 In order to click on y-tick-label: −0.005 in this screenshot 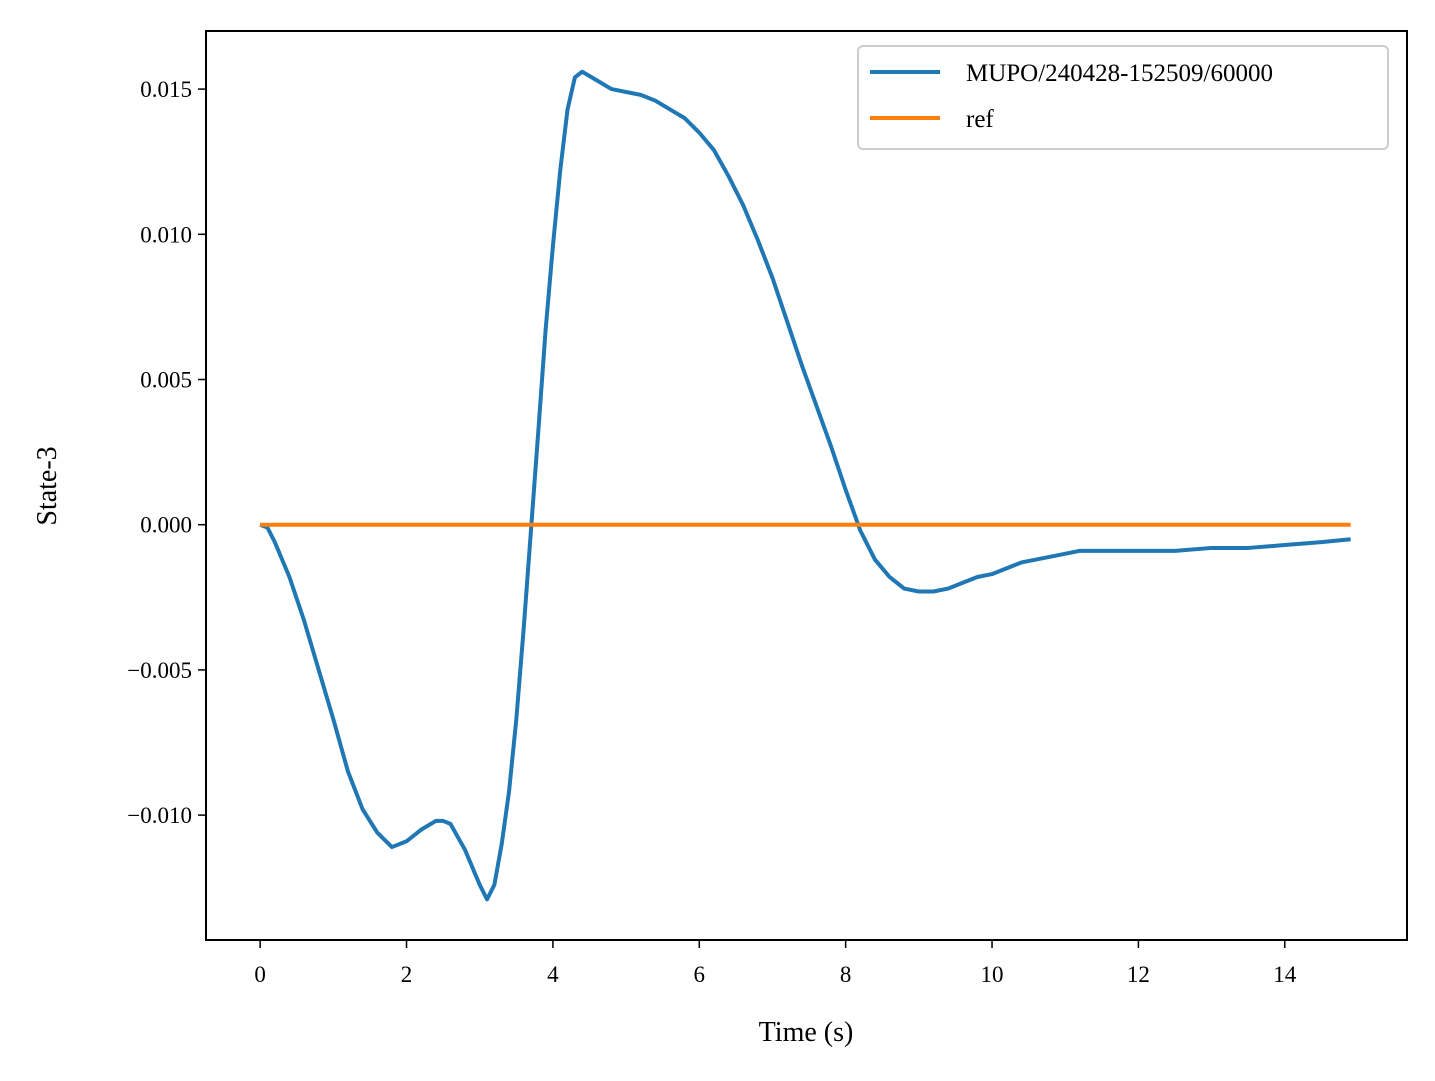, I will do `click(159, 670)`.